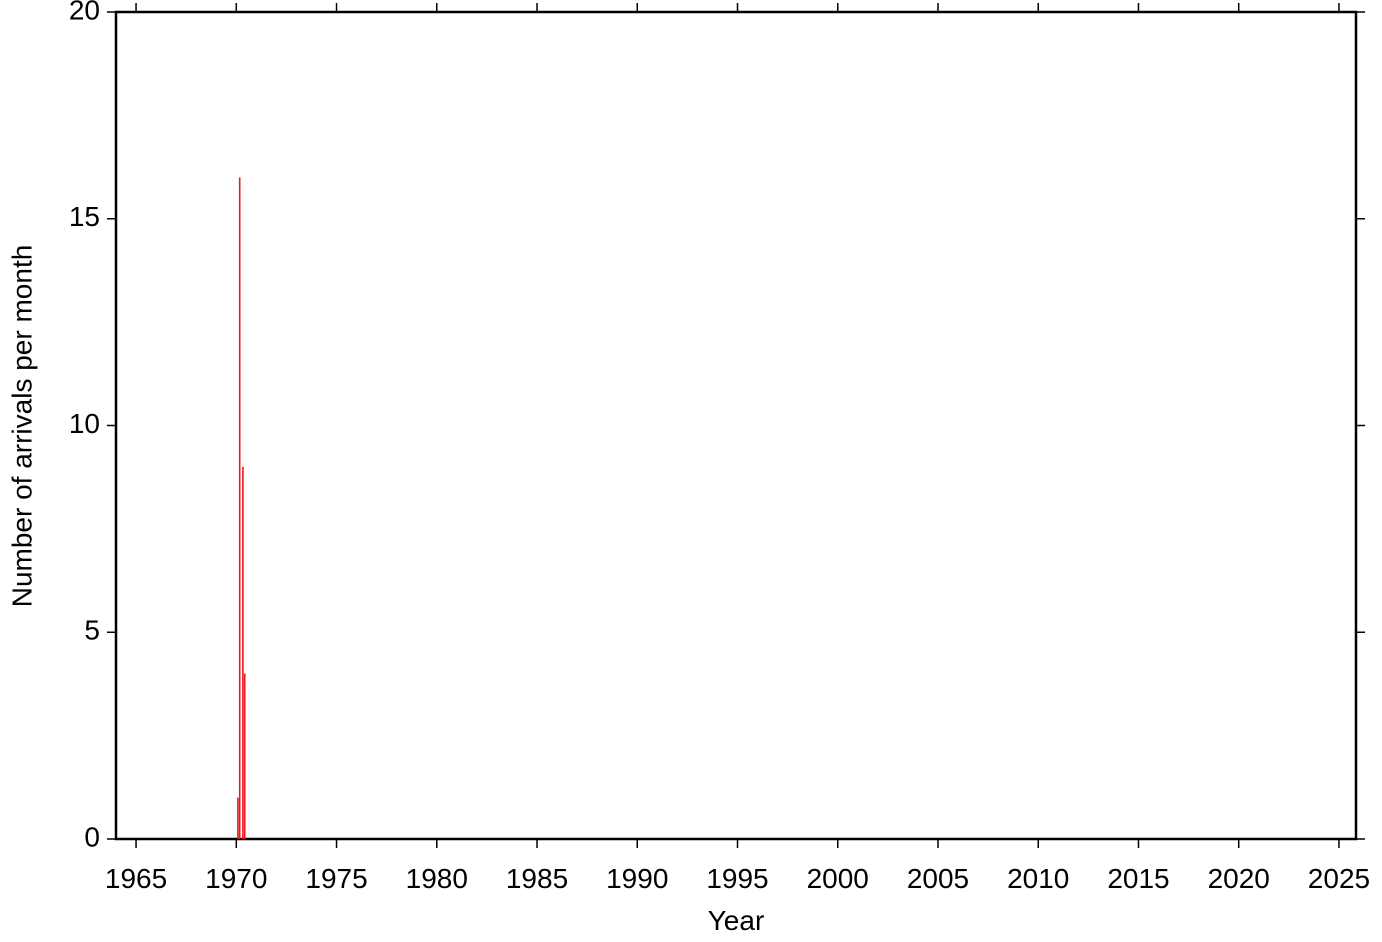  I want to click on y-tick-label: 15, so click(84, 216).